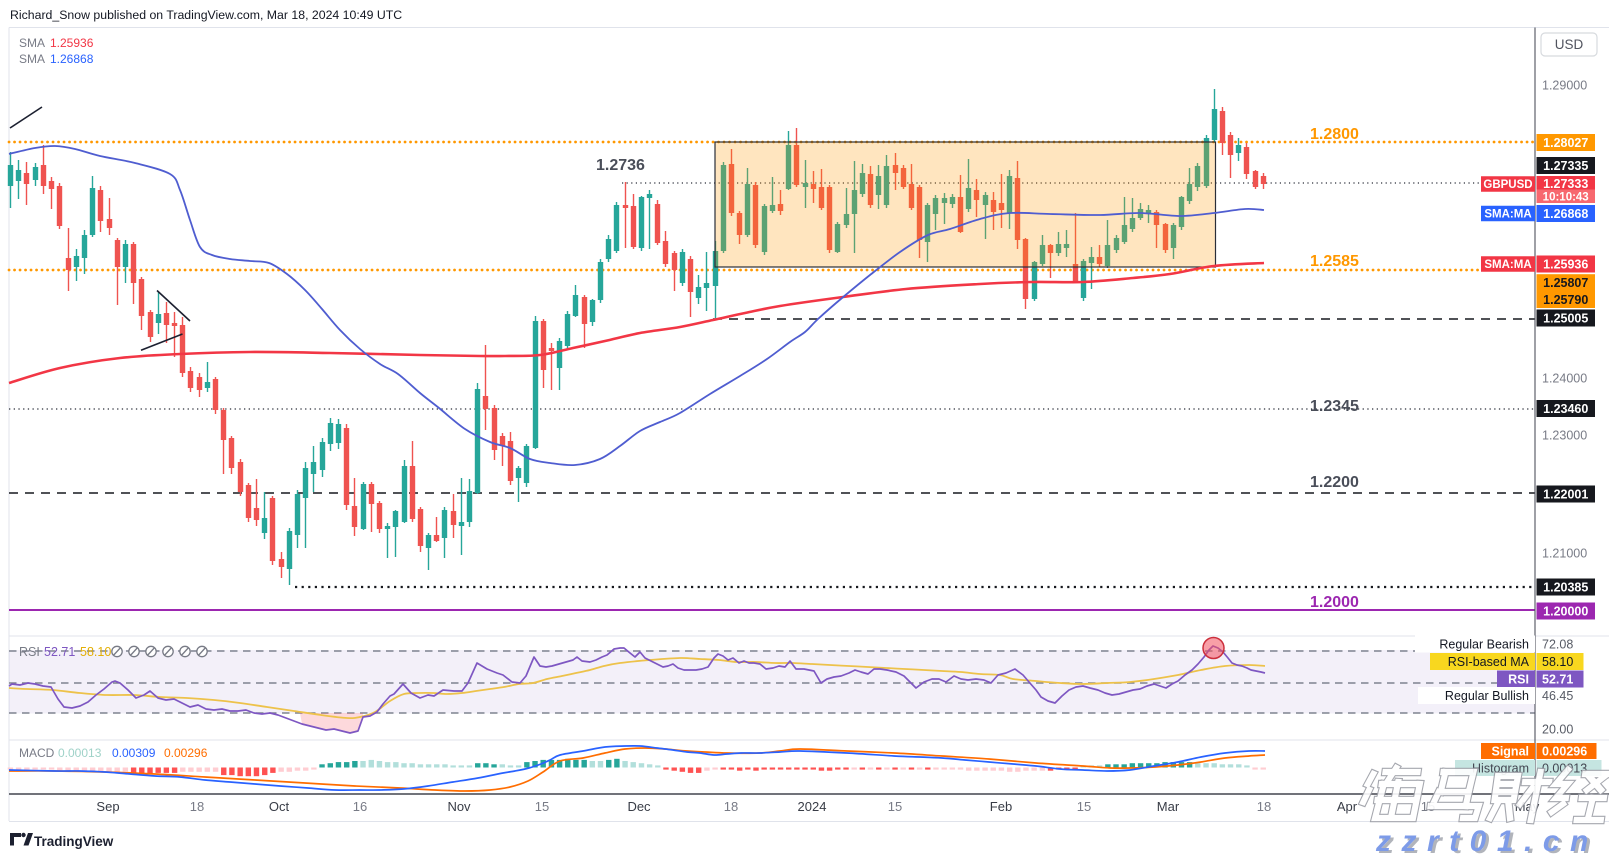  Describe the element at coordinates (1565, 143) in the screenshot. I see `svg-text: 1.28027` at that location.